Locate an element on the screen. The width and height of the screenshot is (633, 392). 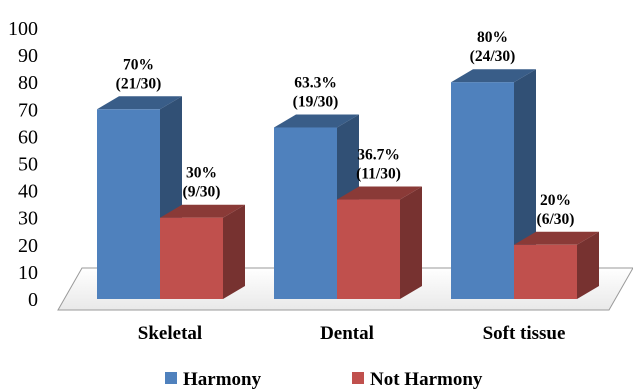
bar-harmony-dental is located at coordinates (316, 206).